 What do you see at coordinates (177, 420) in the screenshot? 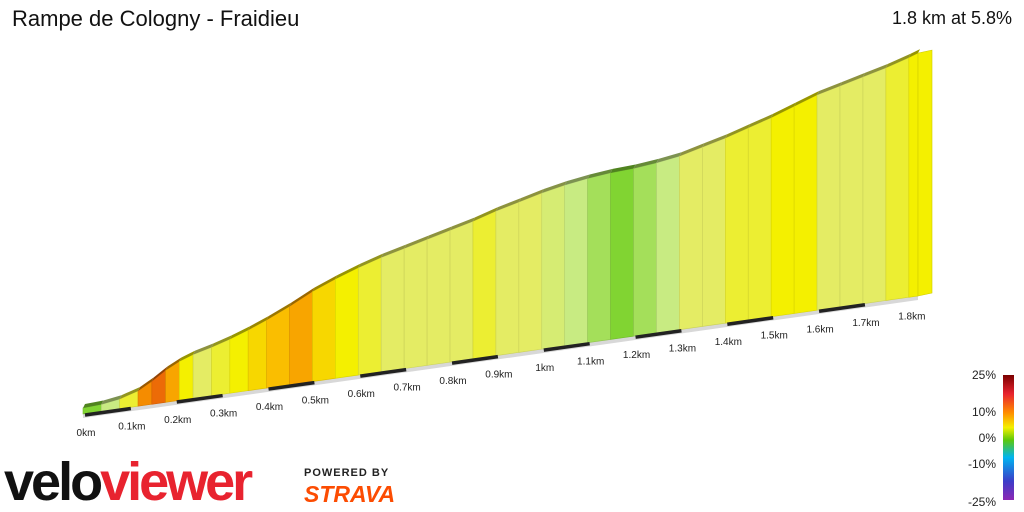
I see `x-tick-label: 0.2km` at bounding box center [177, 420].